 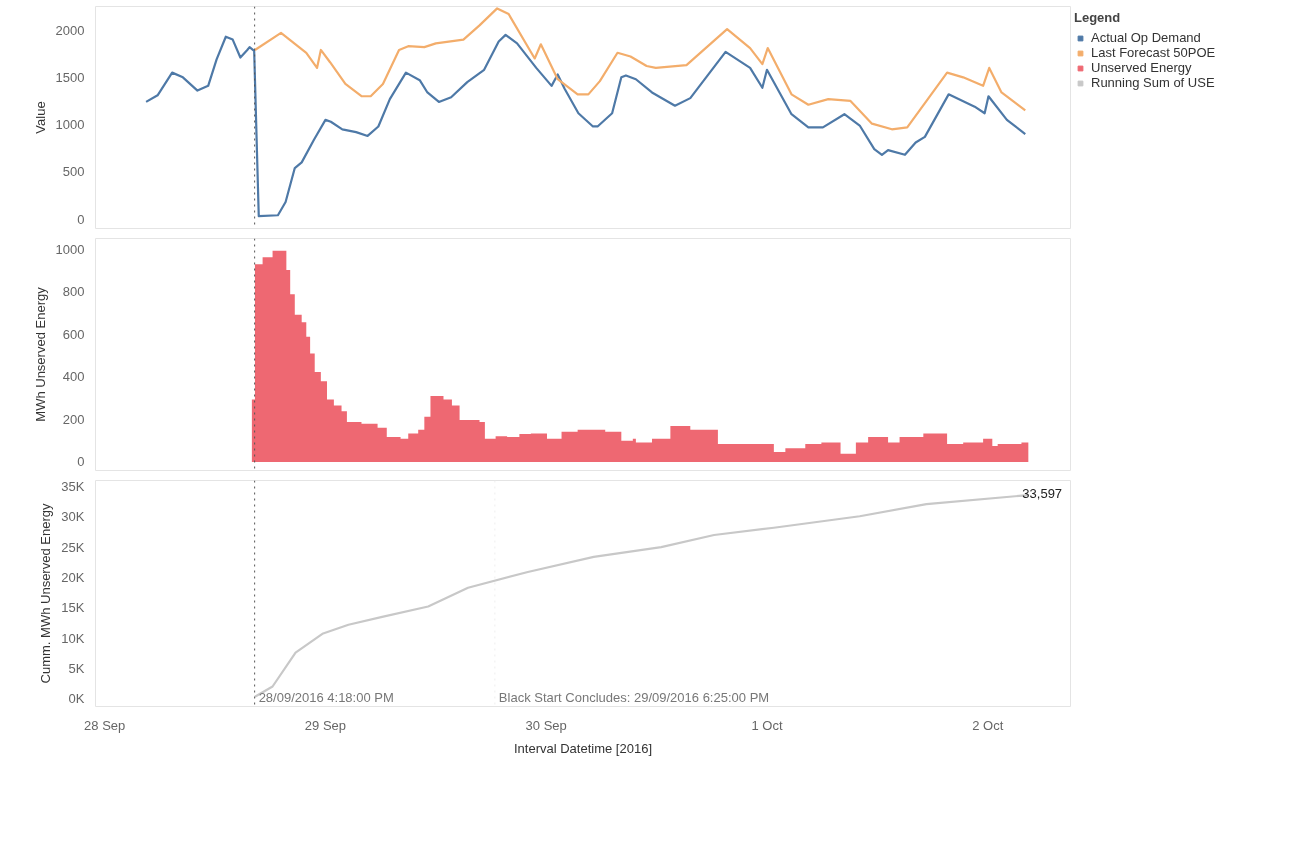 I want to click on y-tick-label: 20K, so click(x=73, y=577).